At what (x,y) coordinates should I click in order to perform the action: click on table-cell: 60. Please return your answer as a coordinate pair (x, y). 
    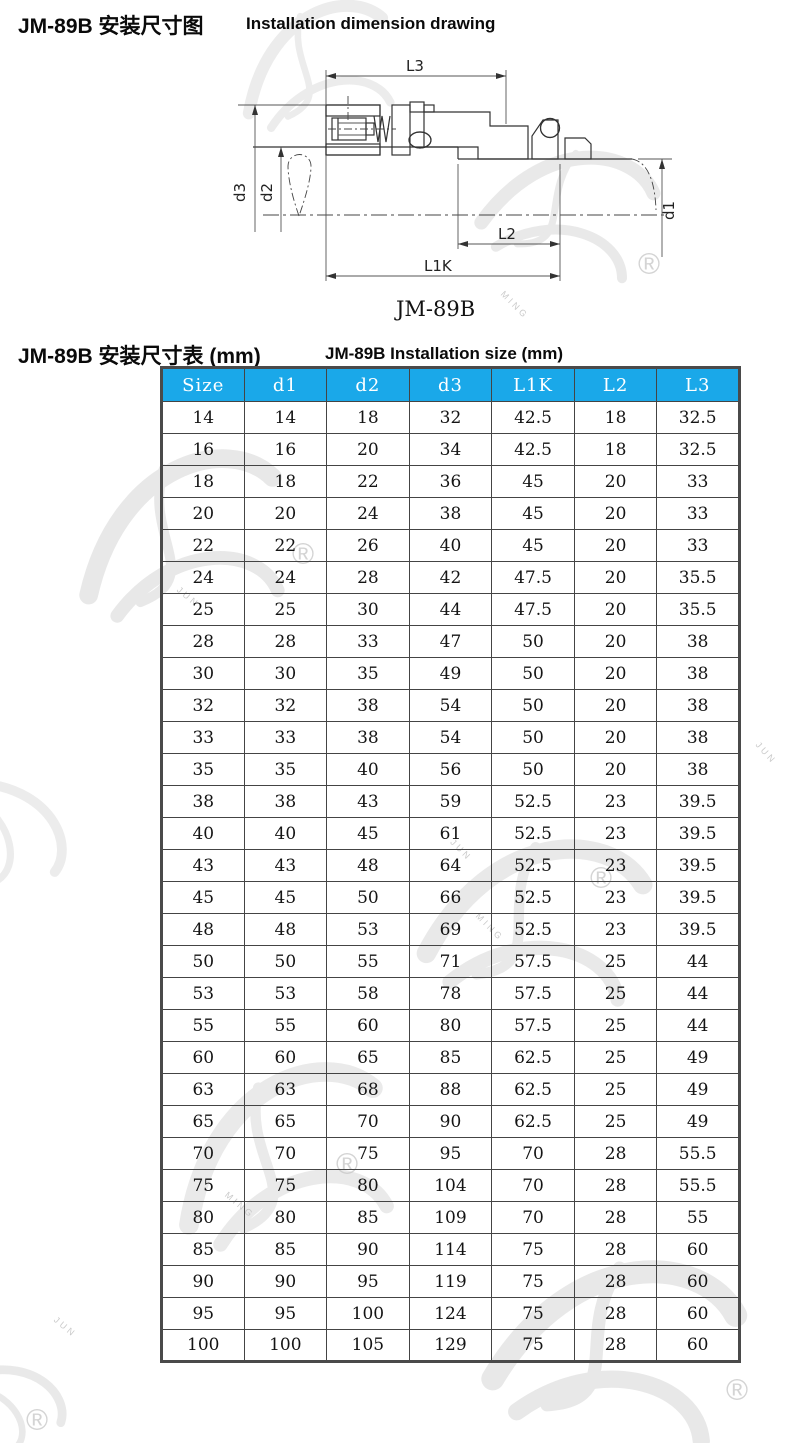
    Looking at the image, I should click on (698, 1313).